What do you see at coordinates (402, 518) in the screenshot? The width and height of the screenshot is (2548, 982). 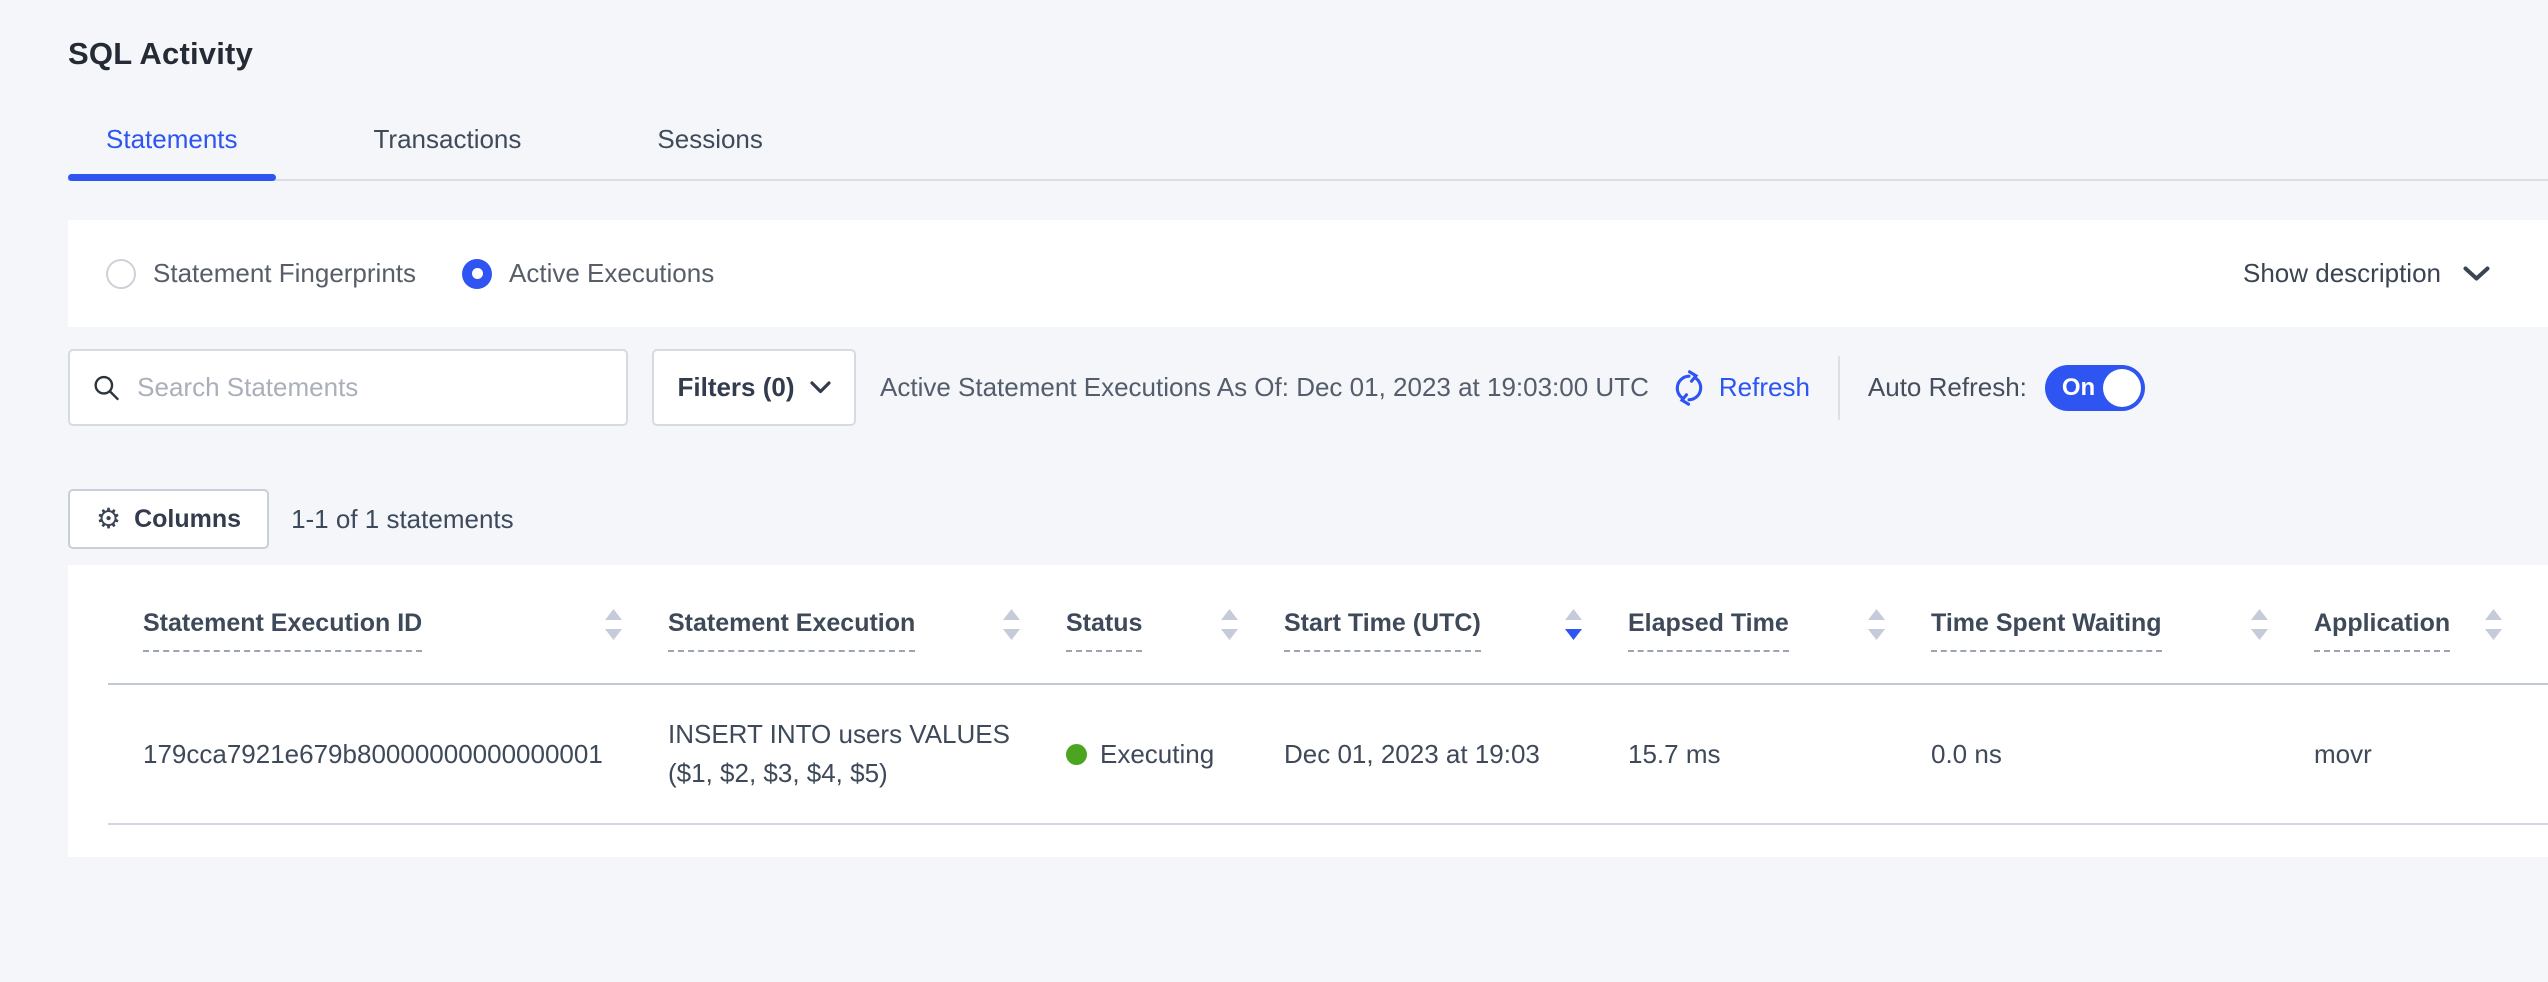 I see `results-count: 1-1 of 1 statements` at bounding box center [402, 518].